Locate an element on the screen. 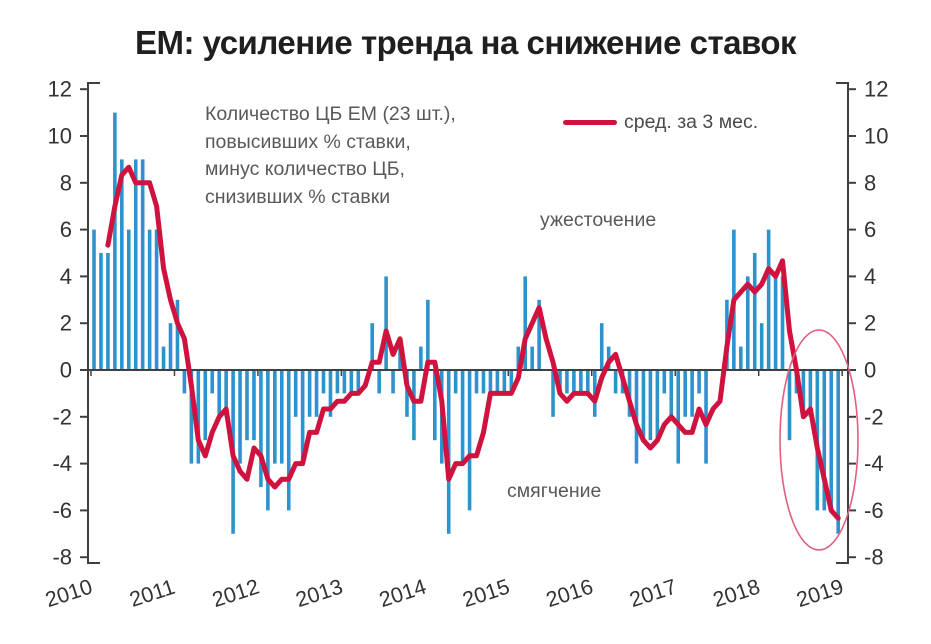  annotation-line: повысивших % ставки, is located at coordinates (308, 141).